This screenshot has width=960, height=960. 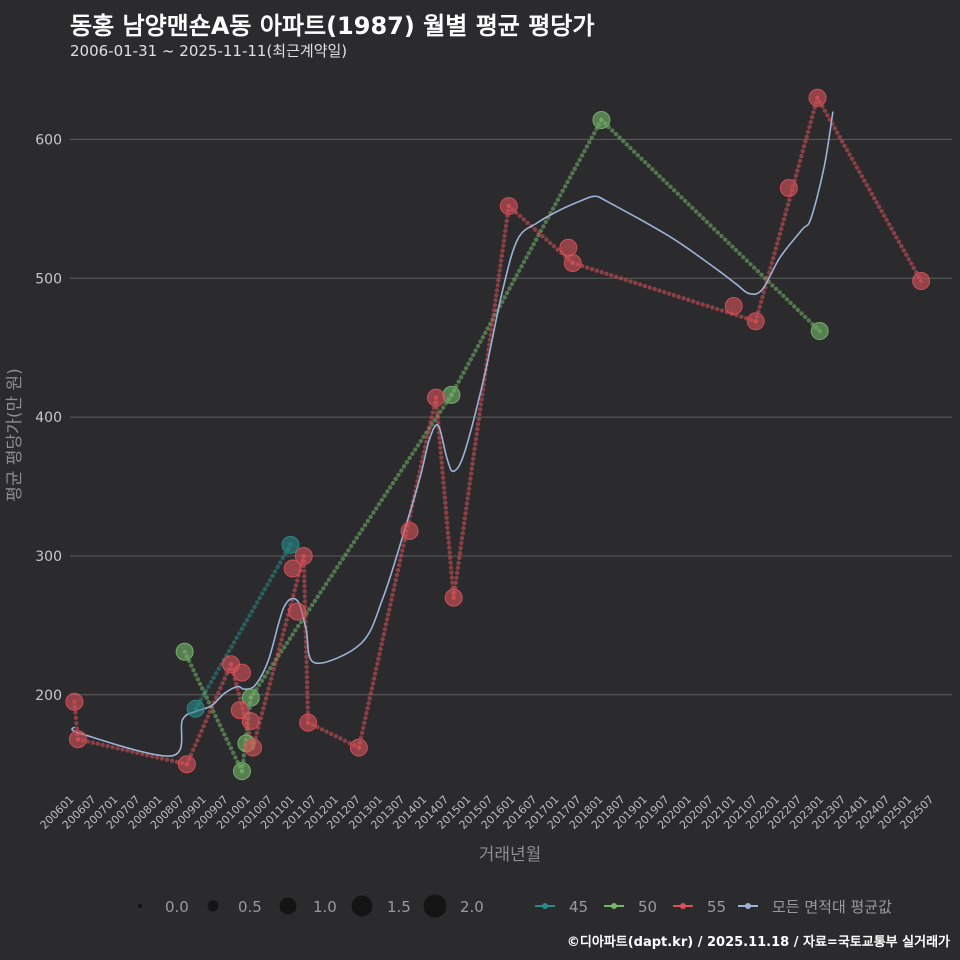 What do you see at coordinates (647, 907) in the screenshot?
I see `series-legend-label: 50` at bounding box center [647, 907].